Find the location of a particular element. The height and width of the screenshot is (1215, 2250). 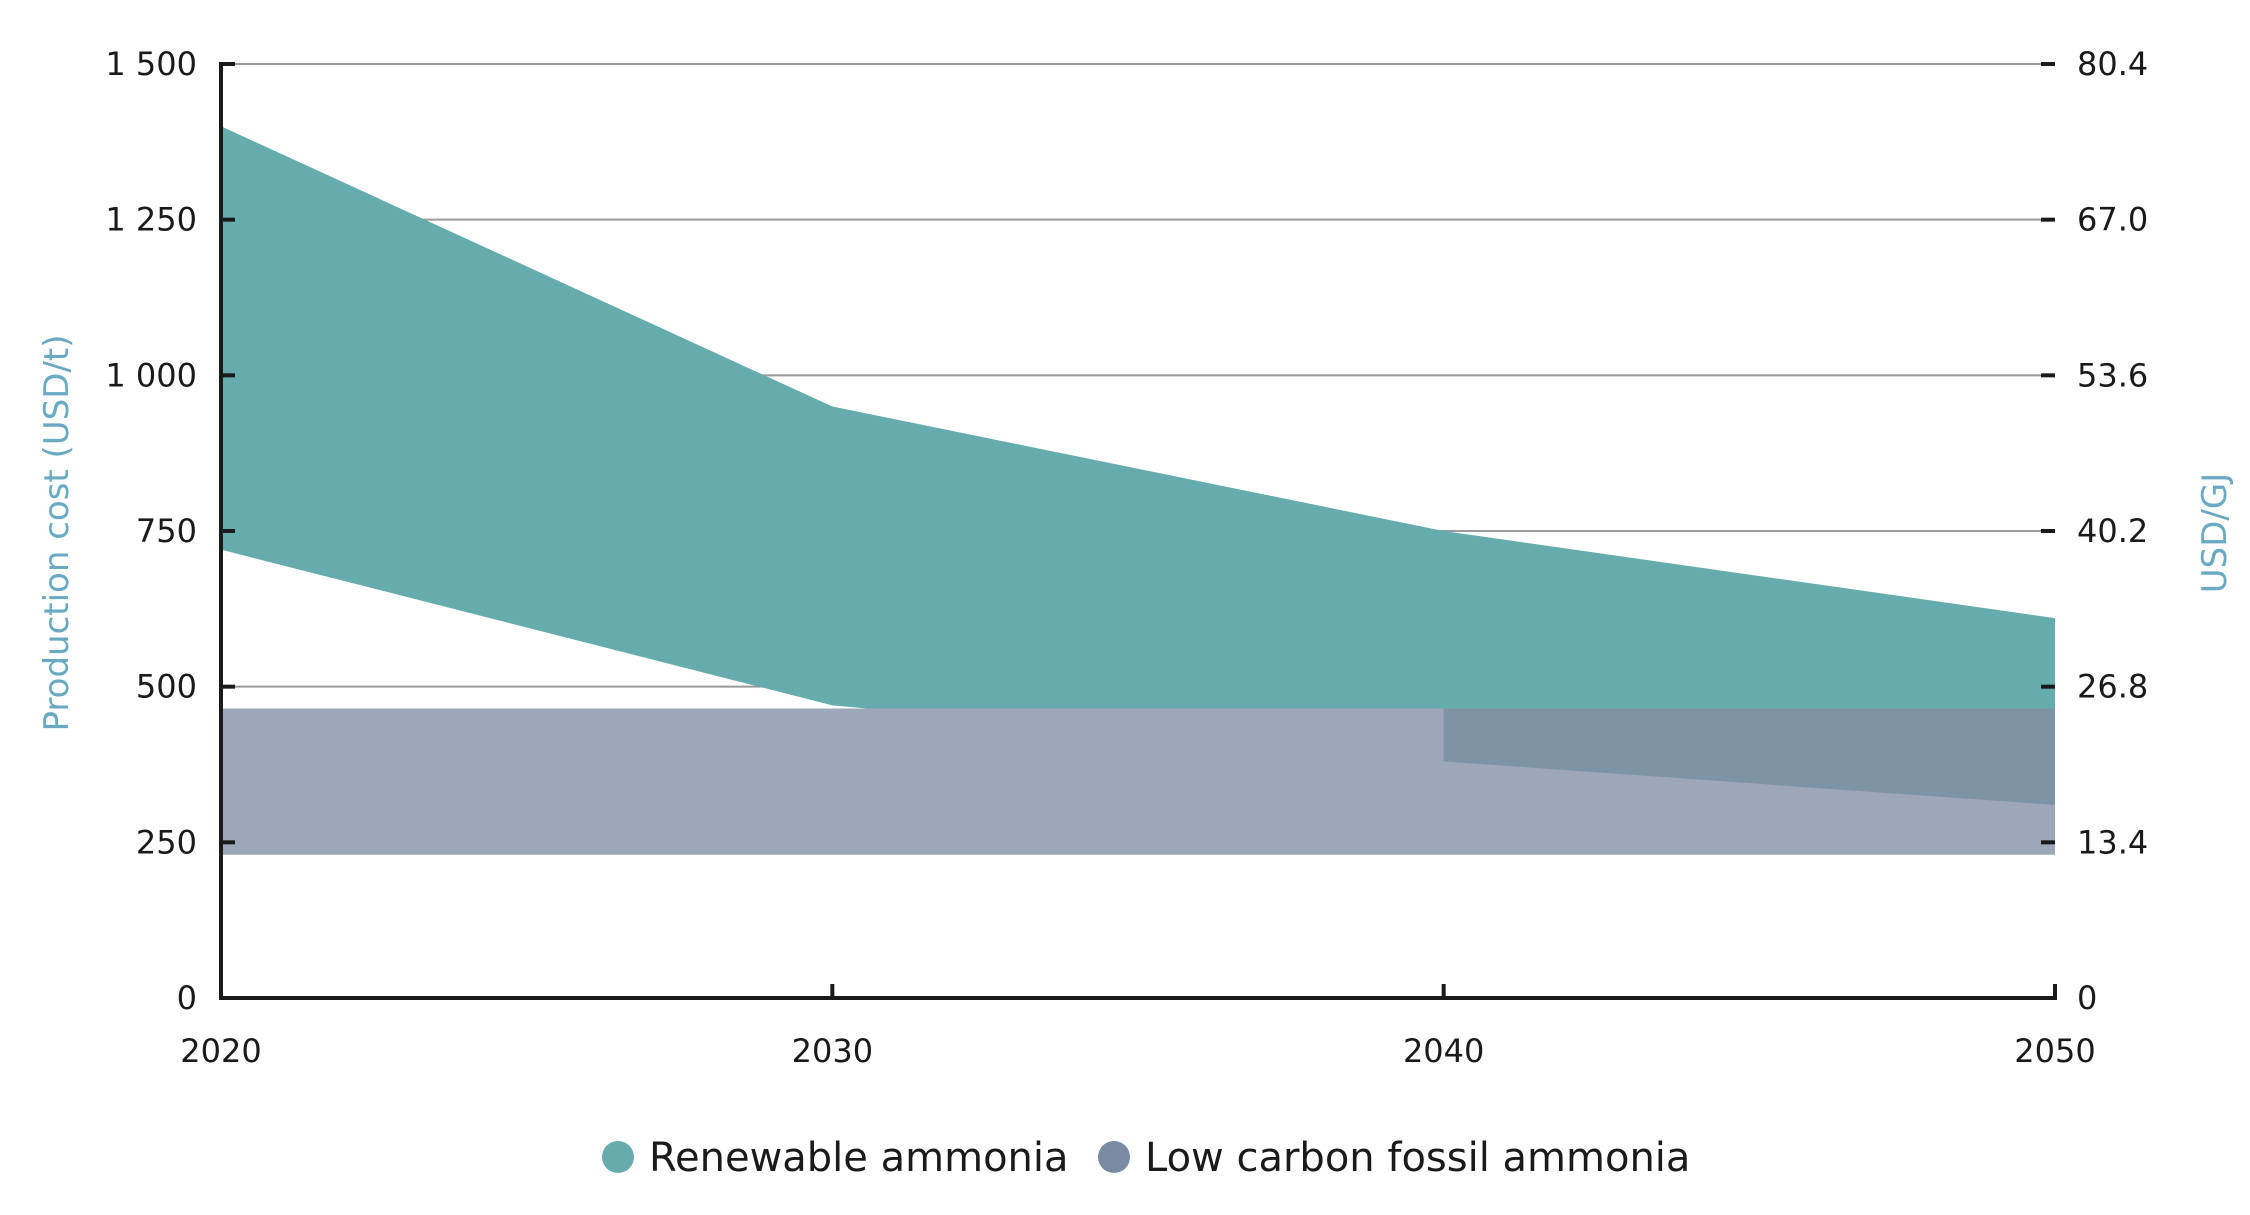

secondary-y-axis-title: USD/GJ is located at coordinates (2215, 533).